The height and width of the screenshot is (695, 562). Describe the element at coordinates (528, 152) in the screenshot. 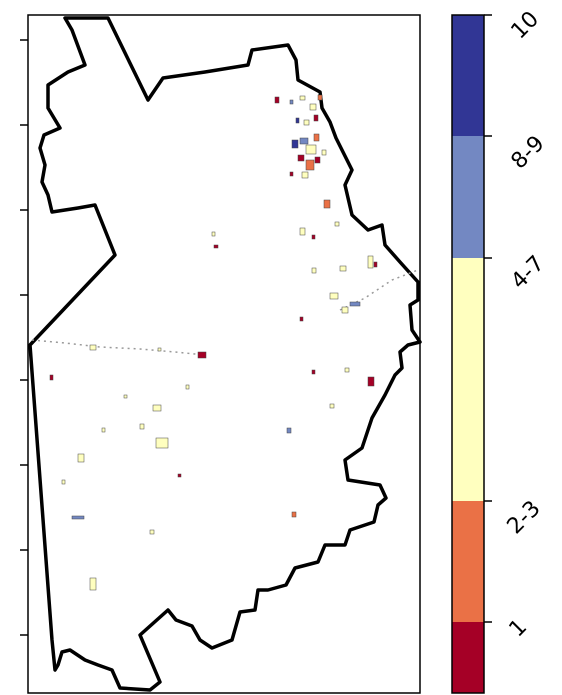

I see `colorbar-label-8-9: 8-9` at that location.